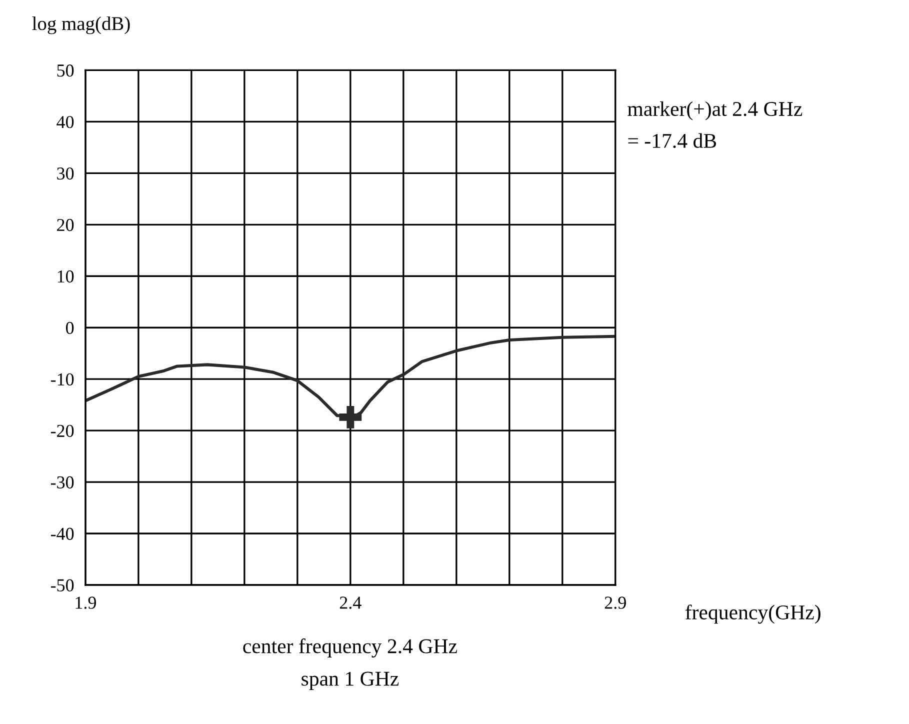 The image size is (909, 724). I want to click on x-axis-title: frequency(GHz), so click(752, 614).